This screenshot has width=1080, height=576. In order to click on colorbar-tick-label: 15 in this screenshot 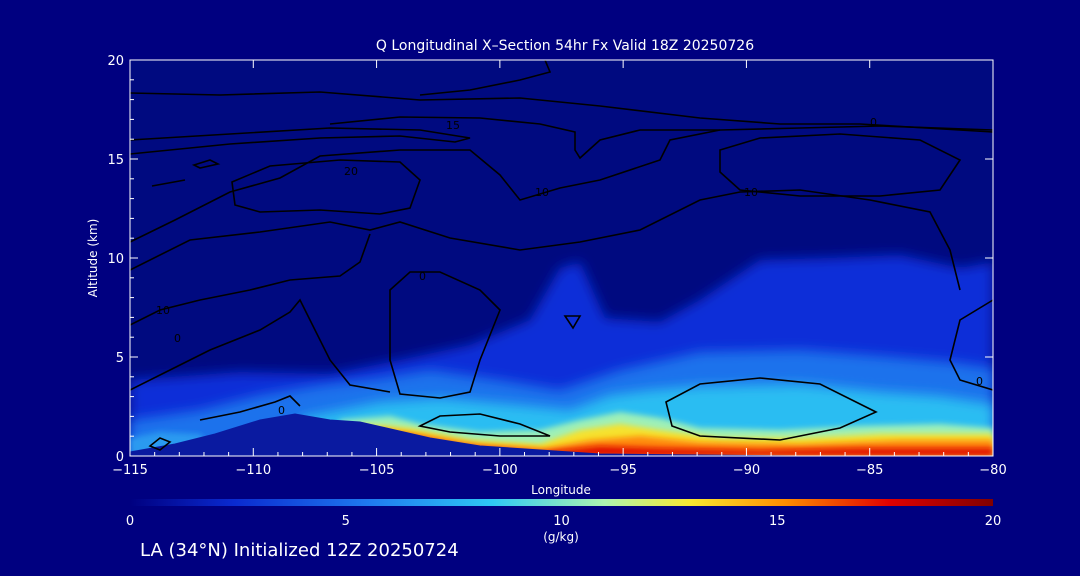, I will do `click(777, 521)`.